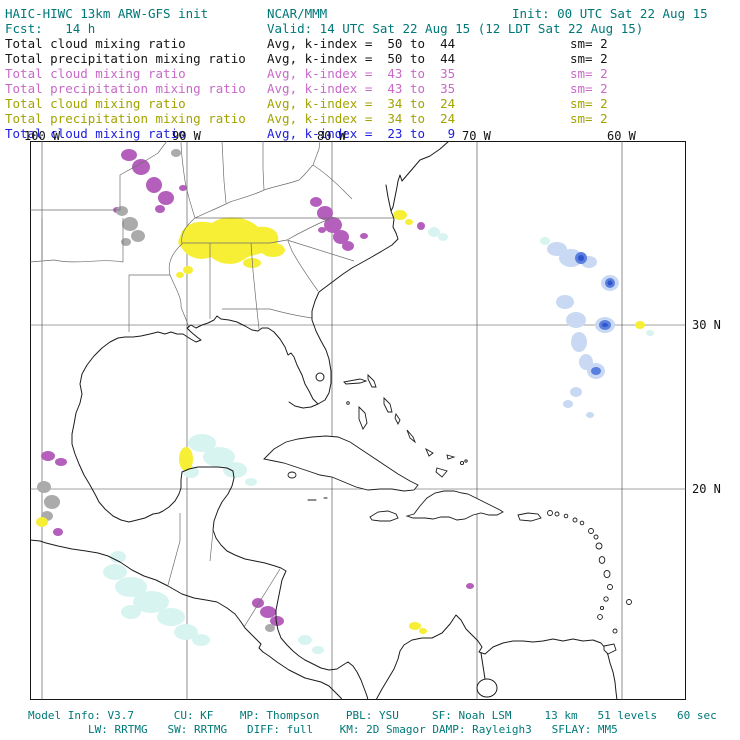  I want to click on lesser-antilles, so click(589, 572).